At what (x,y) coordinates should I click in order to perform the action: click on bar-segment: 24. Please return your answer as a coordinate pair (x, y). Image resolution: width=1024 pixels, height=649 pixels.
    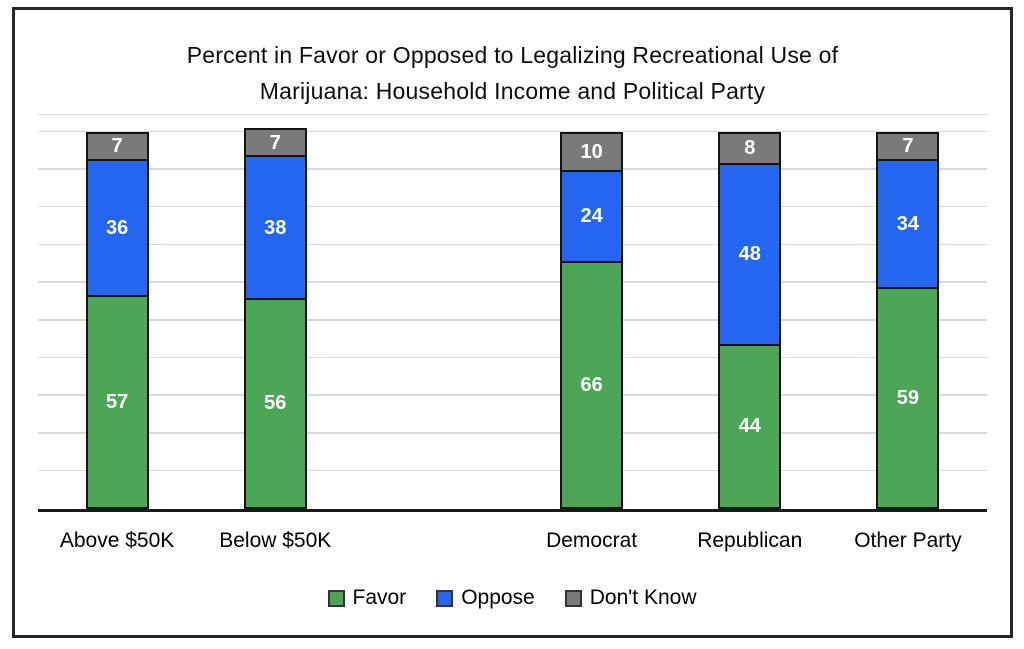
    Looking at the image, I should click on (592, 216).